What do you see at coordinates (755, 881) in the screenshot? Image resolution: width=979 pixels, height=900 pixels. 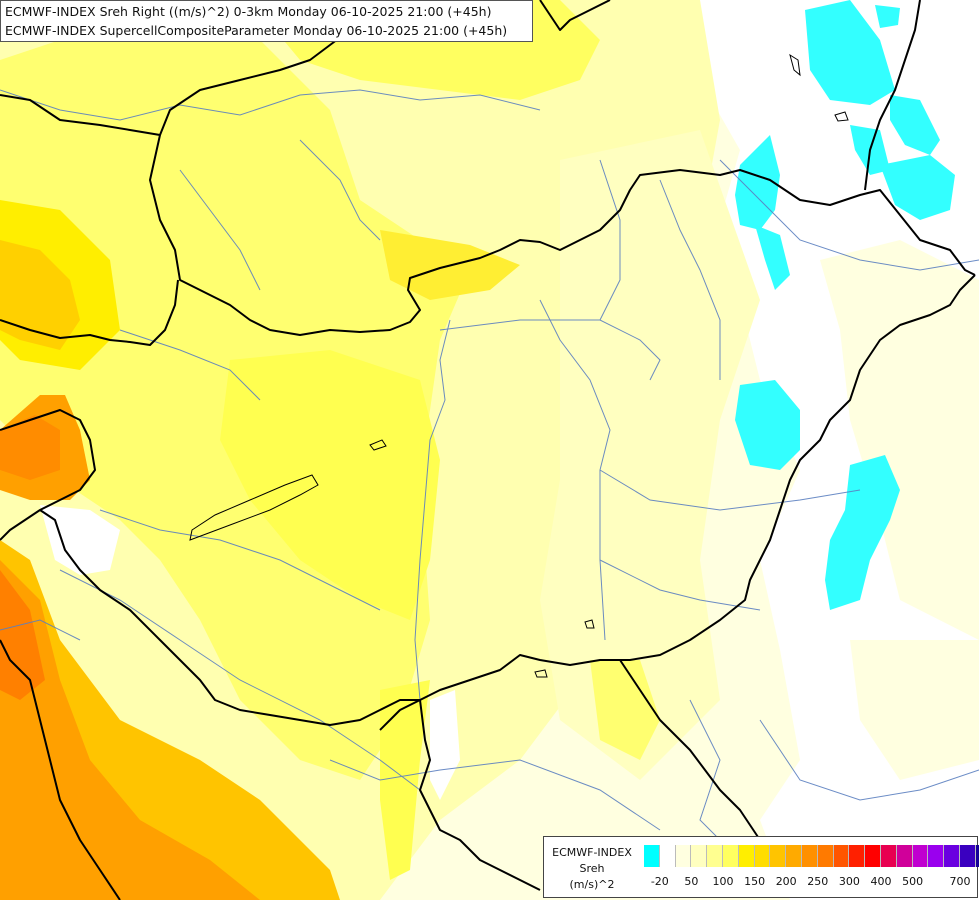 I see `legend-tick-label: 150` at bounding box center [755, 881].